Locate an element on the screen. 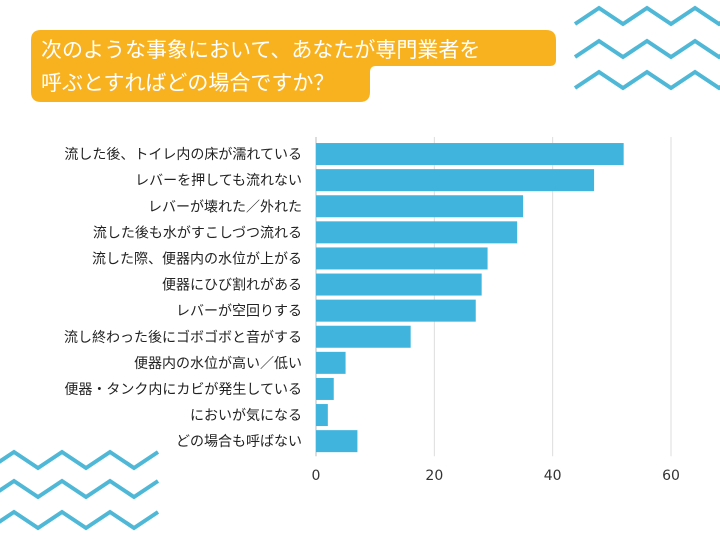 This screenshot has width=720, height=540. title-line-2: 呼ぶとすればどの場合ですか？ is located at coordinates (188, 83).